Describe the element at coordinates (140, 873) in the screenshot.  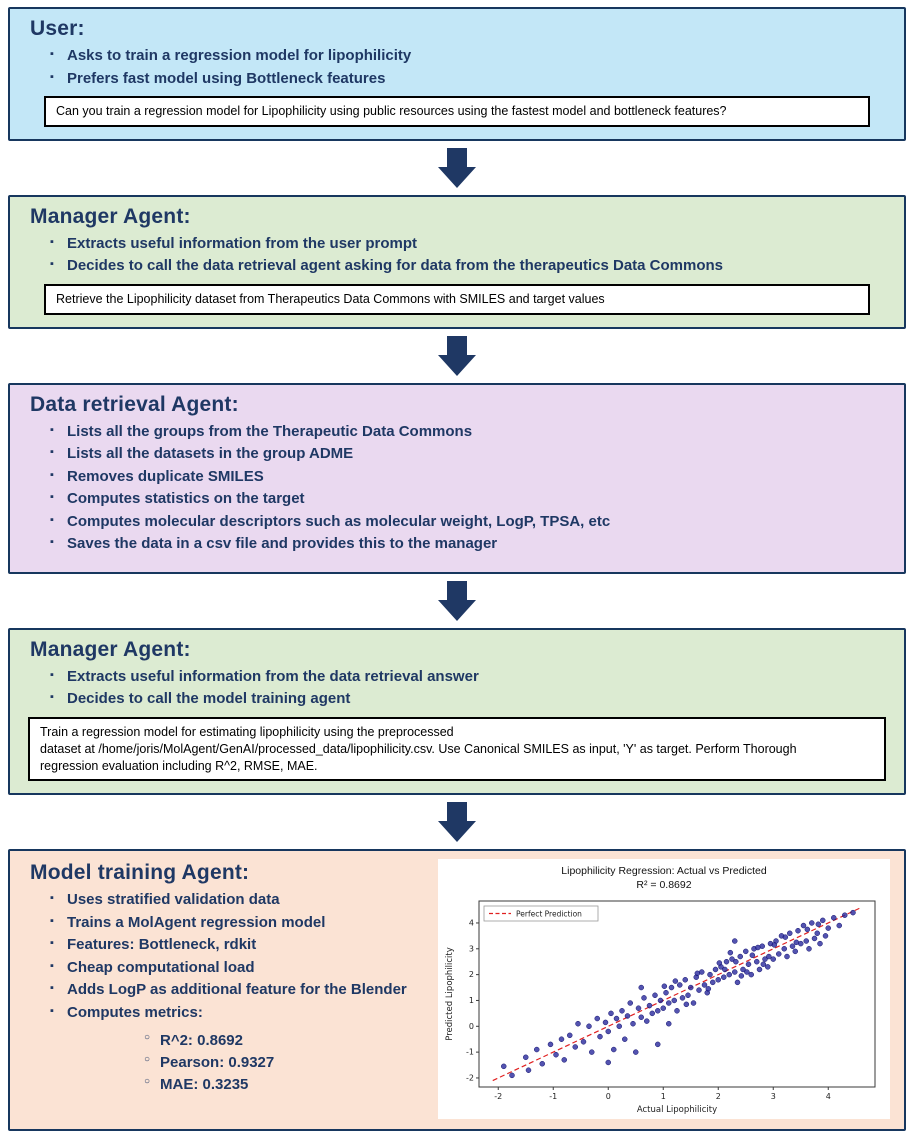
I see `model-training-section-title: Model training Agent:` at that location.